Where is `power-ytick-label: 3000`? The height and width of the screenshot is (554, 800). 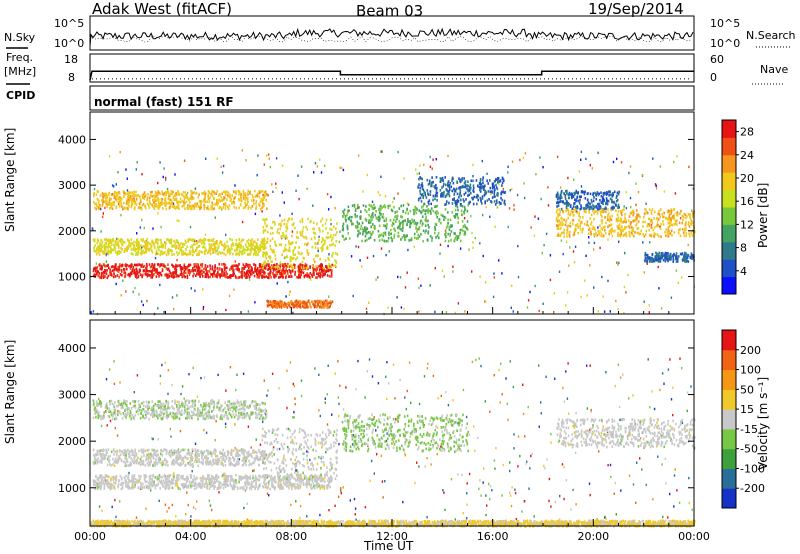 power-ytick-label: 3000 is located at coordinates (72, 185).